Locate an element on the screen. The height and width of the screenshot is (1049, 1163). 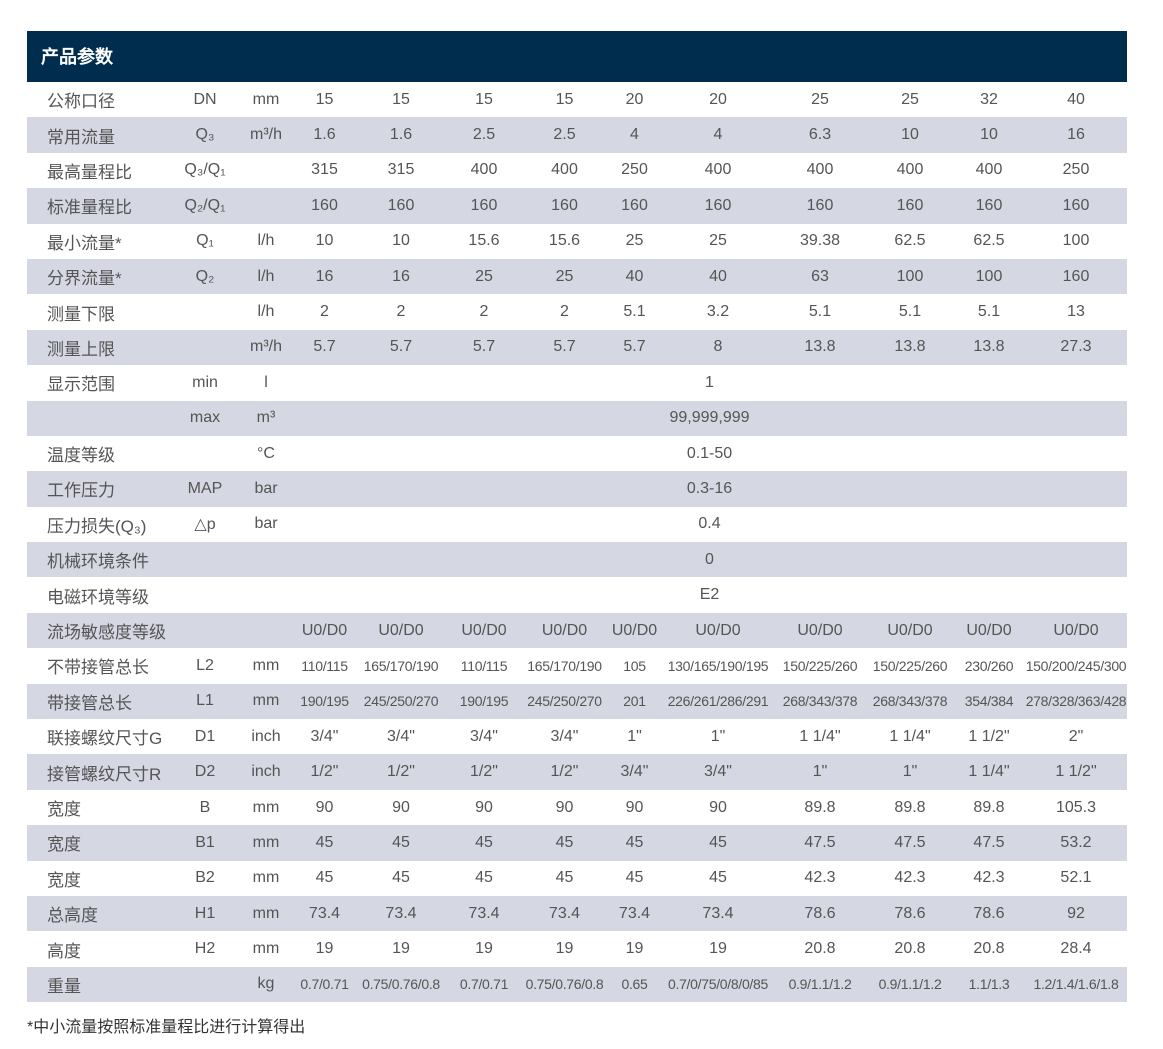
table-row: 最高量程比 Q₃/Q₁ 315 315 400 400 250 400 400 400 400 250 is located at coordinates (577, 170).